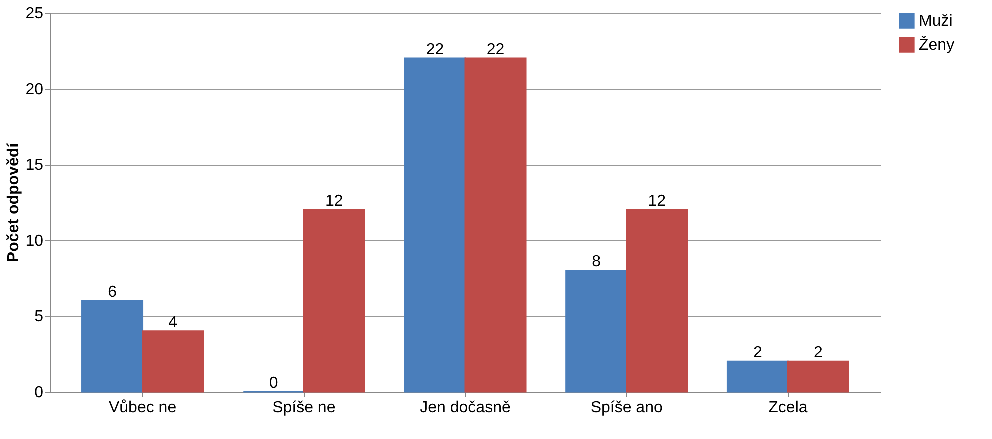 This screenshot has height=439, width=992. Describe the element at coordinates (113, 293) in the screenshot. I see `data-label: 6` at that location.